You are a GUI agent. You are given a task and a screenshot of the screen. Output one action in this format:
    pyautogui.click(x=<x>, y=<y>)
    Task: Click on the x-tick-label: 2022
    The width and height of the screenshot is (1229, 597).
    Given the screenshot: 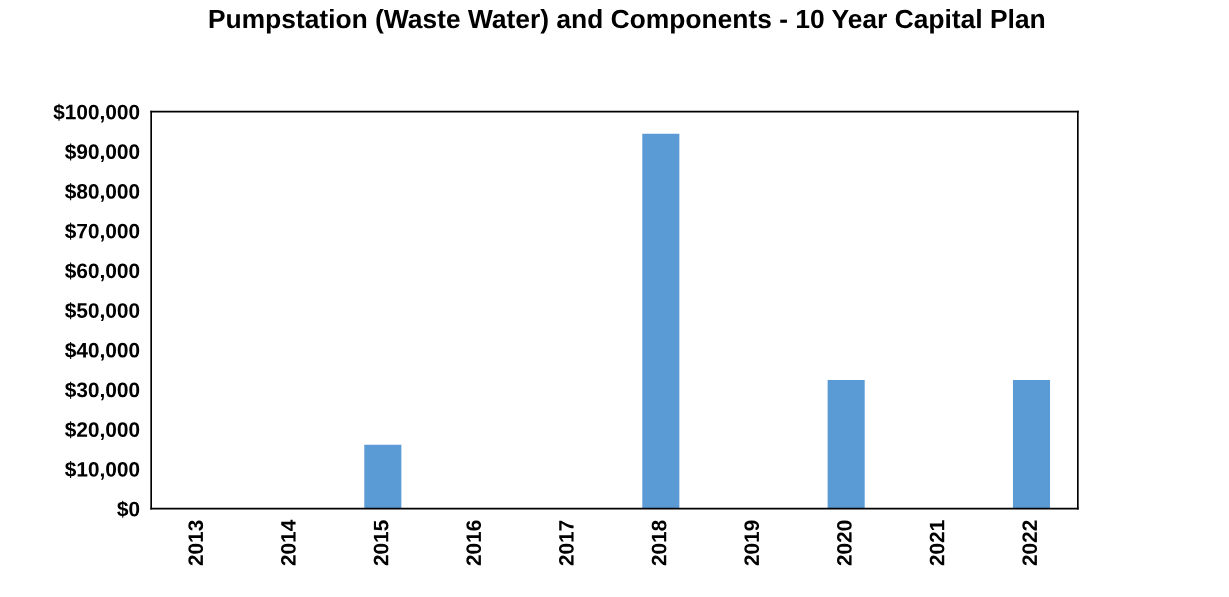 What is the action you would take?
    pyautogui.click(x=1030, y=543)
    